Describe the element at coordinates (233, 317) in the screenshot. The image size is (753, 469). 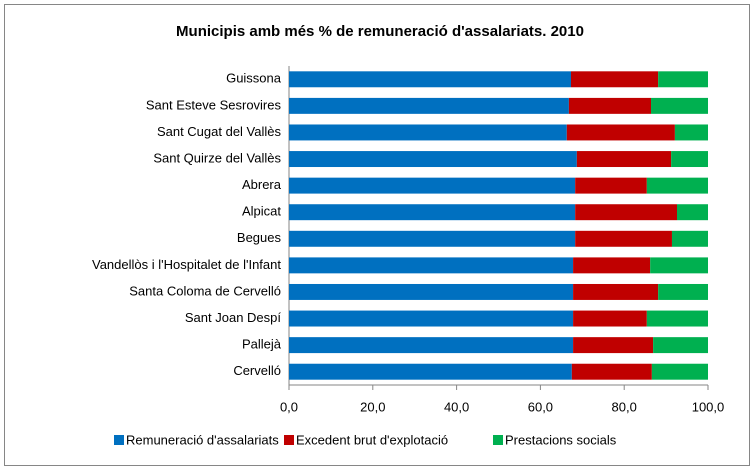
I see `y-tick-label: Sant Joan Despí` at that location.